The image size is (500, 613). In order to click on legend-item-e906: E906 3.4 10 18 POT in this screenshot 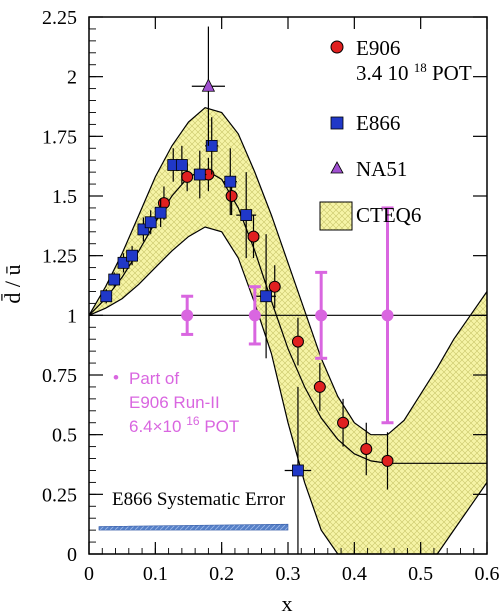, I will do `click(401, 60)`.